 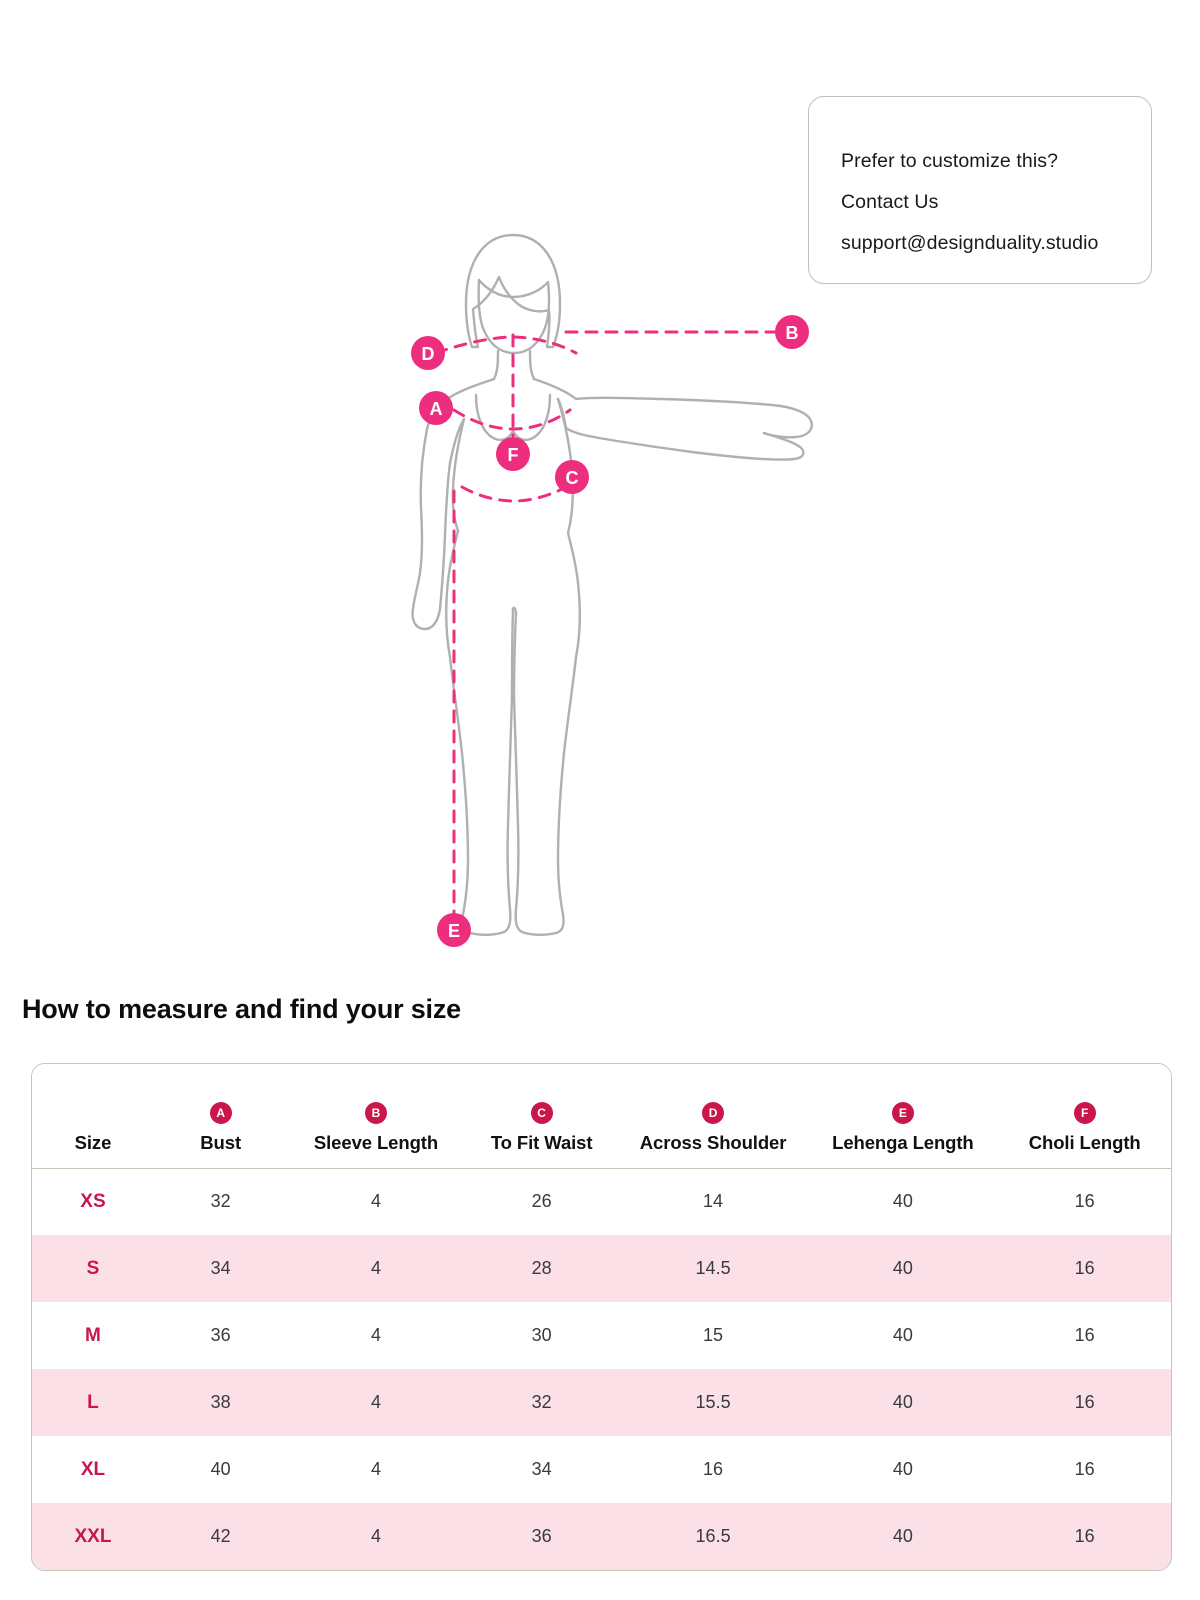 I want to click on badge-a-icon: A, so click(x=220, y=1112).